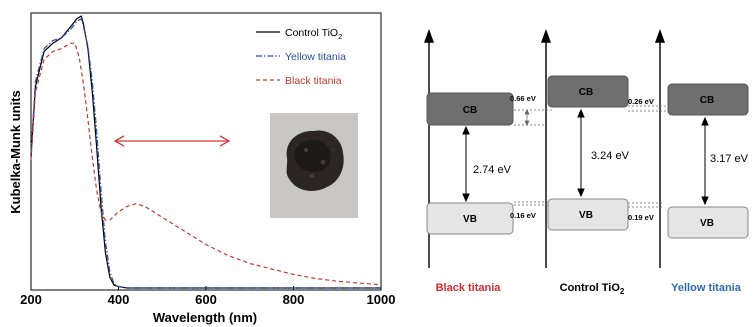 This screenshot has height=327, width=754. Describe the element at coordinates (706, 288) in the screenshot. I see `material-label-yellow: Yellow titania` at that location.